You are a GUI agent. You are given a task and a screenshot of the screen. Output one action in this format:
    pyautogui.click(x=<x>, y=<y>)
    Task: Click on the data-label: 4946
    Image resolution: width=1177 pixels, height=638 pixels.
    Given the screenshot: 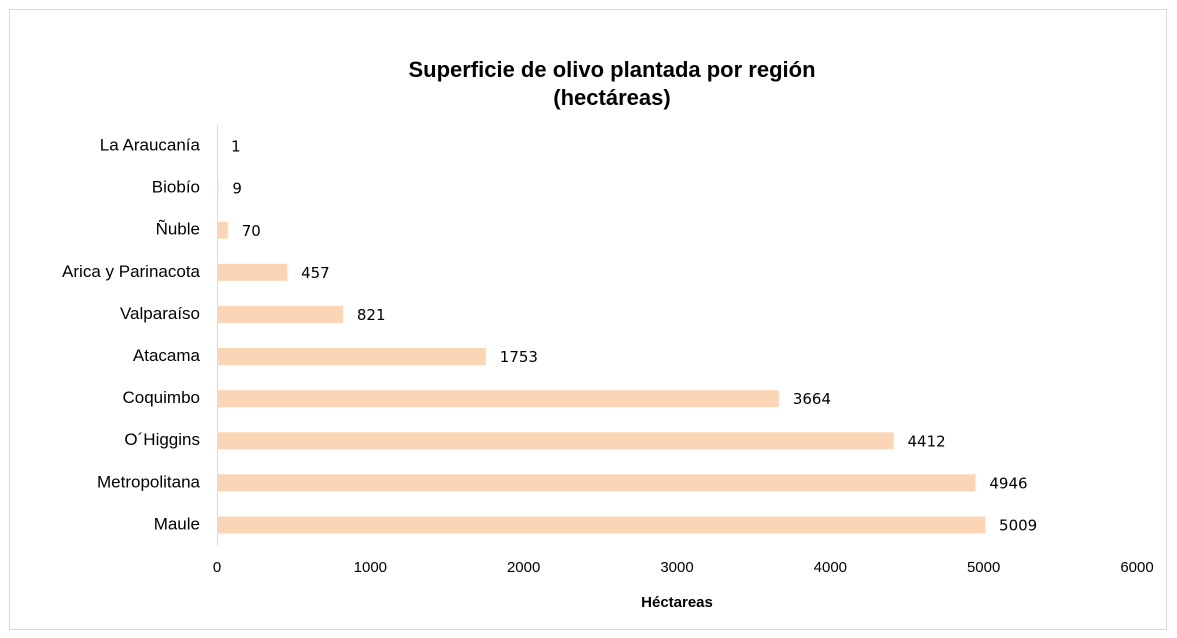 What is the action you would take?
    pyautogui.click(x=1008, y=483)
    